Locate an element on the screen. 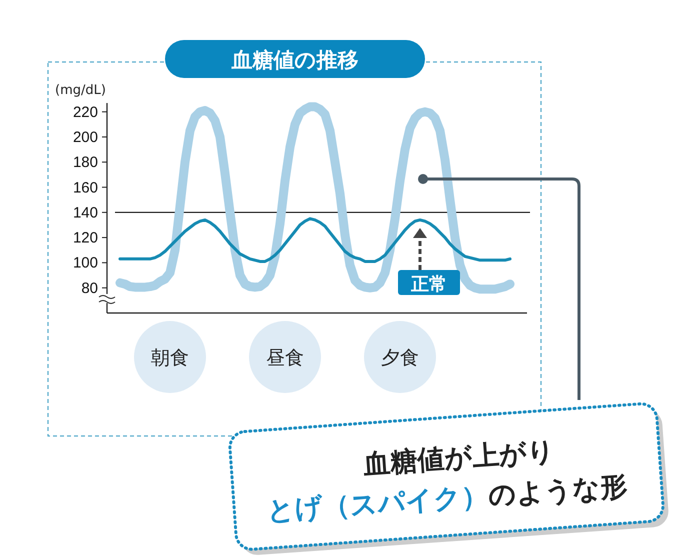  x-tick-label: 朝食 is located at coordinates (170, 358).